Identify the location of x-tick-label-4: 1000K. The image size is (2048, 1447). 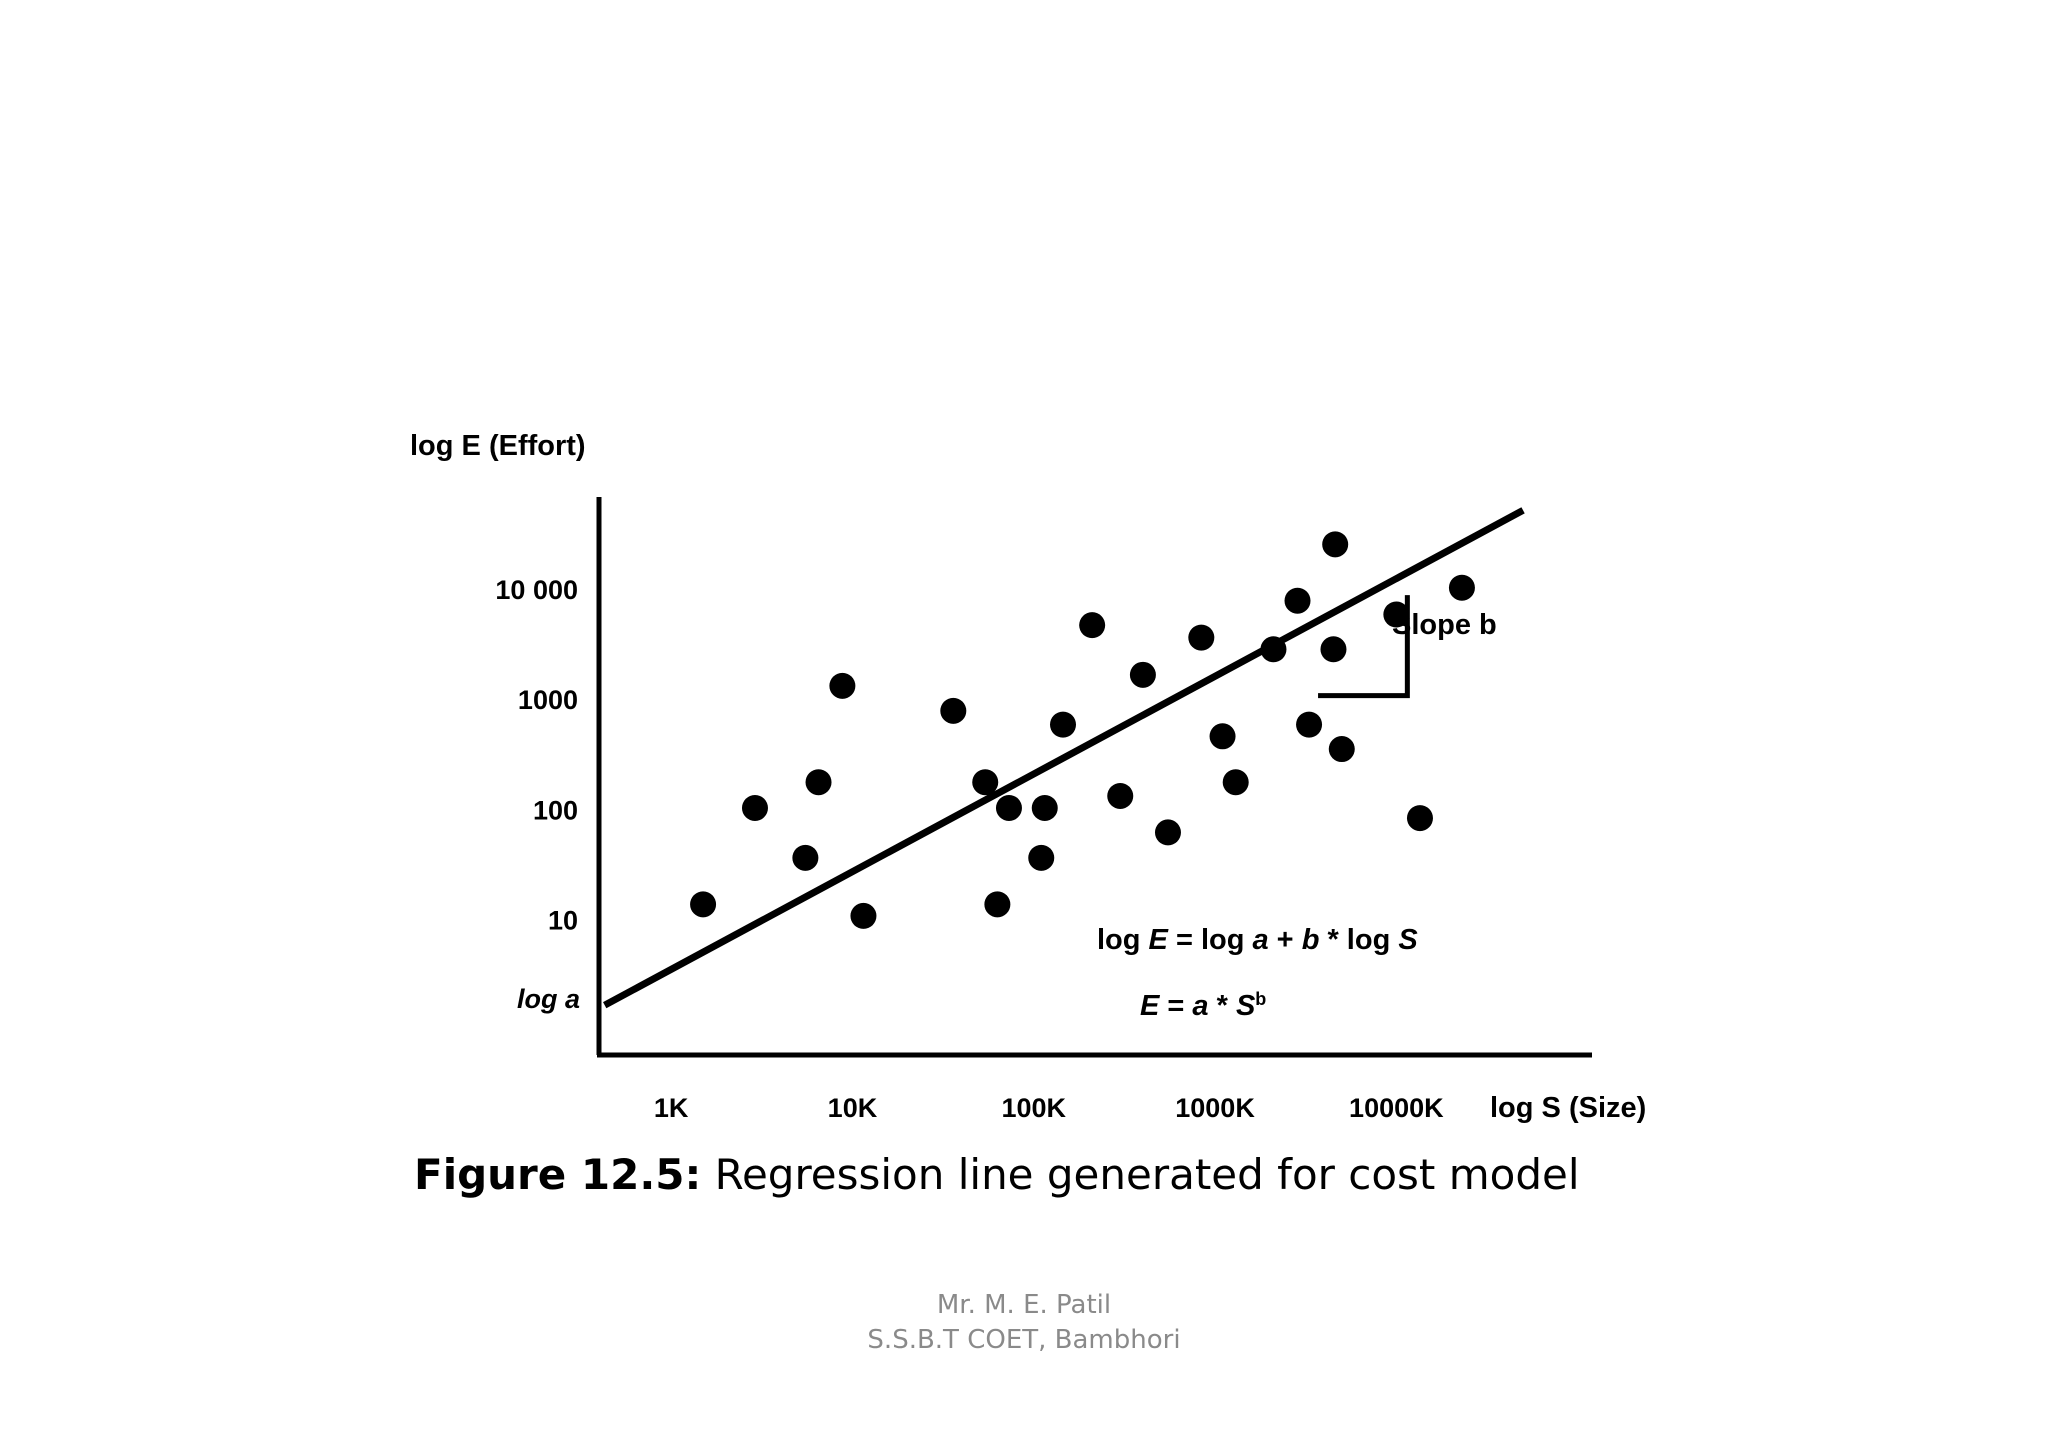
(1215, 1108).